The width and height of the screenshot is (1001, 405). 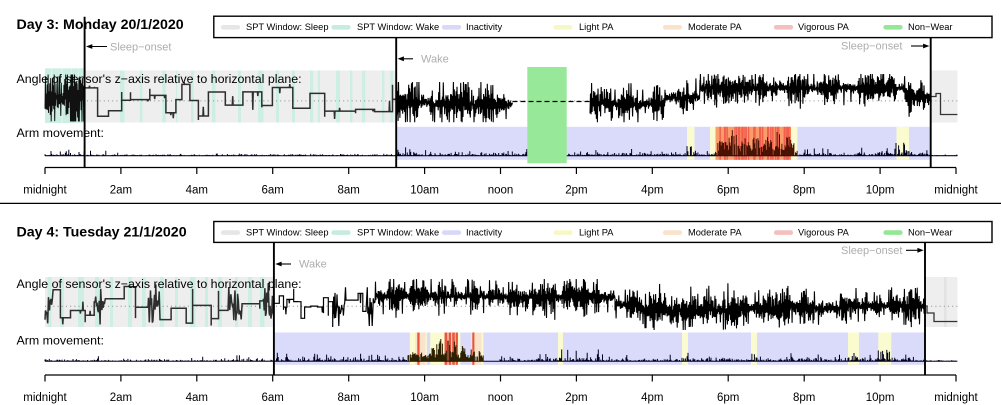 I want to click on svg-text: Day 3: Monday 20/1/2020, so click(x=100, y=25).